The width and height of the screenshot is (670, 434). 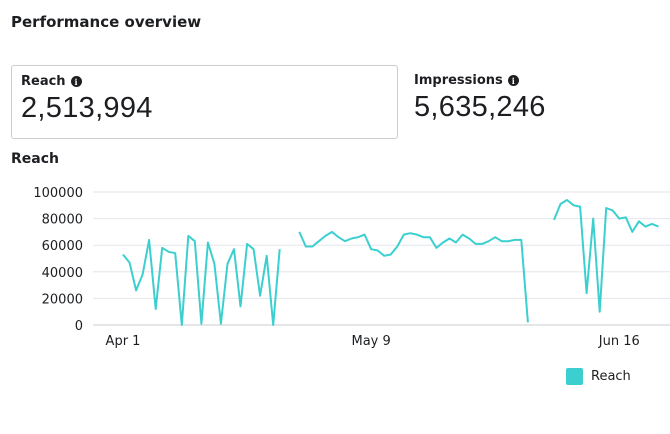 What do you see at coordinates (370, 341) in the screenshot?
I see `x-tick-label: May 9` at bounding box center [370, 341].